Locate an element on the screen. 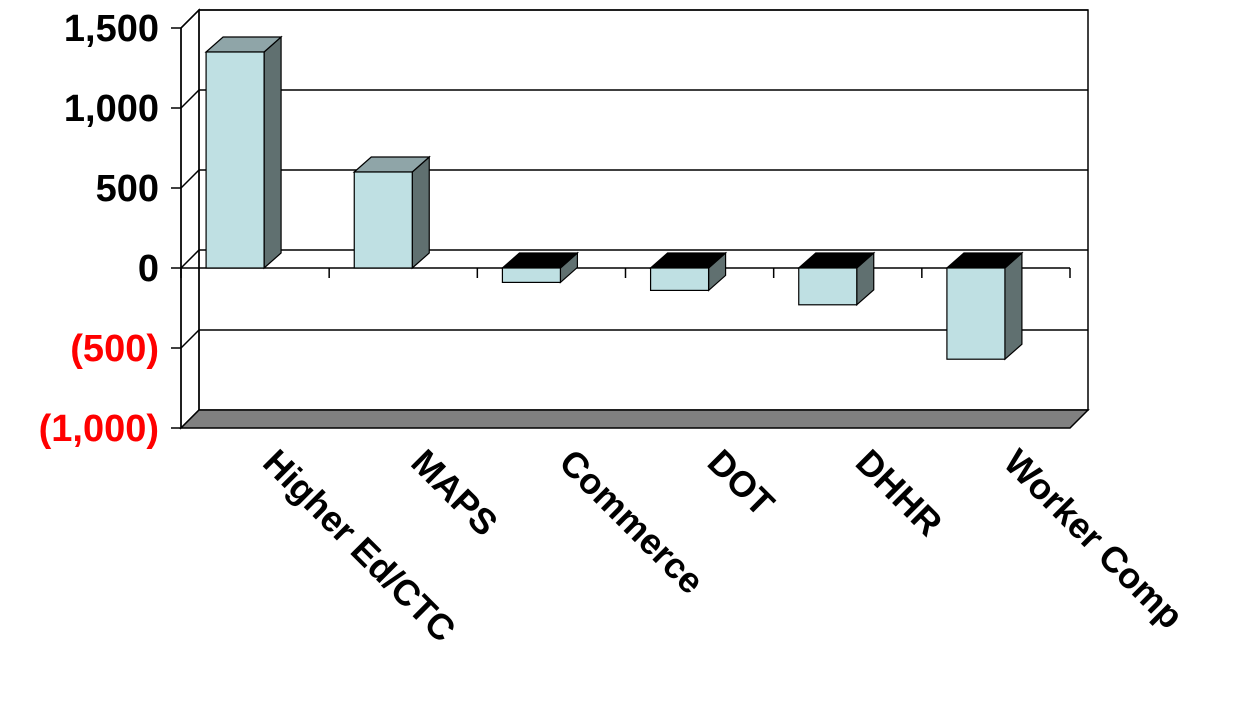 Image resolution: width=1249 pixels, height=725 pixels. y-tick-label: 1,500 is located at coordinates (111, 29).